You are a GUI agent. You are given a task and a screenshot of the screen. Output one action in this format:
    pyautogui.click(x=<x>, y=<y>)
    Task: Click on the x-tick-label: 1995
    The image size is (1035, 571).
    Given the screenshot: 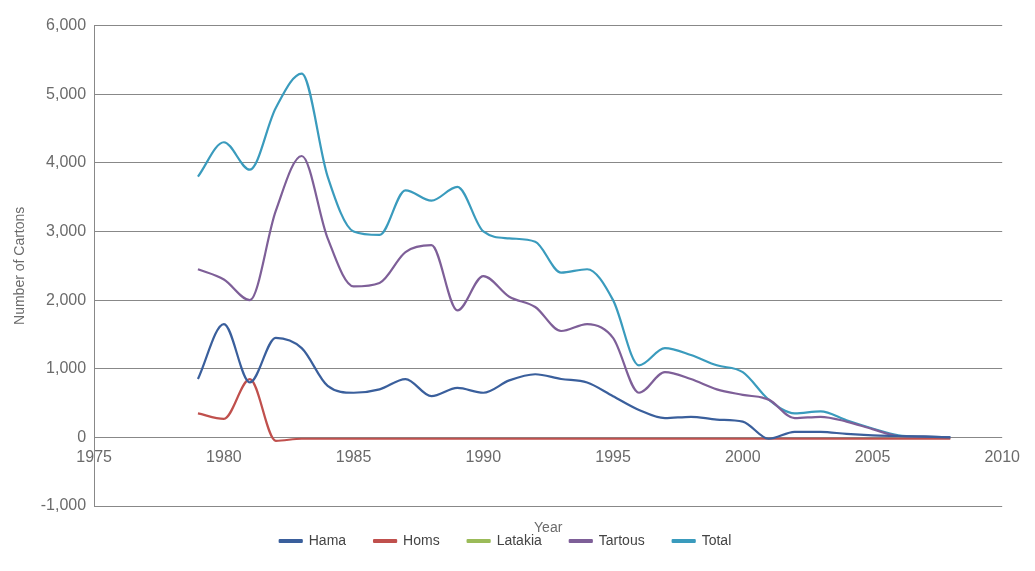 What is the action you would take?
    pyautogui.click(x=613, y=457)
    